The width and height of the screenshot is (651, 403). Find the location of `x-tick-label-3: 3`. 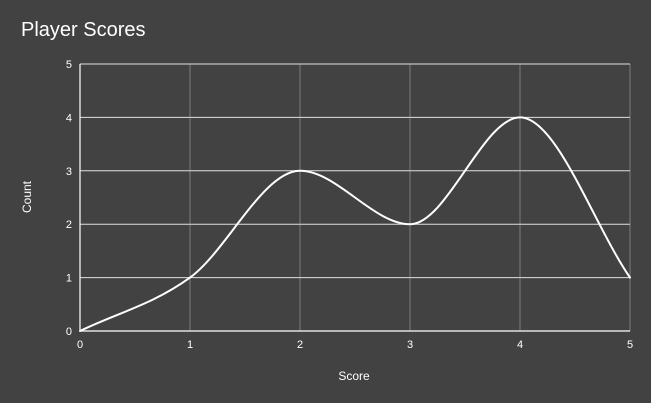

x-tick-label-3: 3 is located at coordinates (410, 345).